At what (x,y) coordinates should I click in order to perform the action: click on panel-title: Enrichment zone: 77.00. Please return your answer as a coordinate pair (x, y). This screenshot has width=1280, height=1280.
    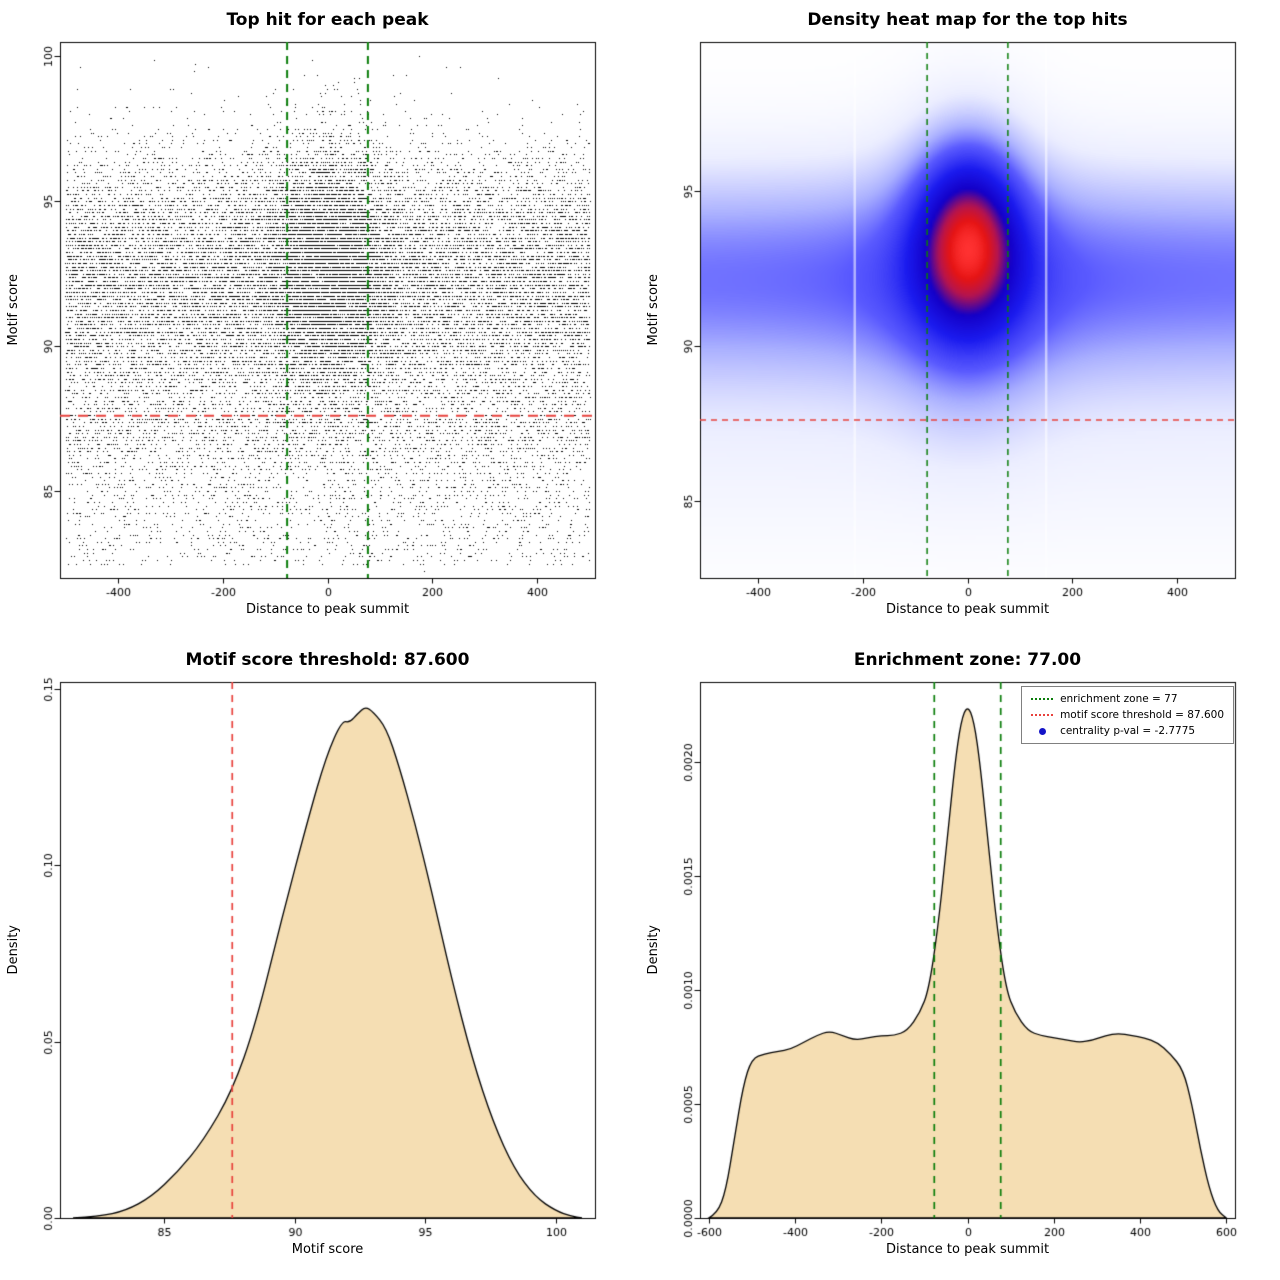
    Looking at the image, I should click on (967, 660).